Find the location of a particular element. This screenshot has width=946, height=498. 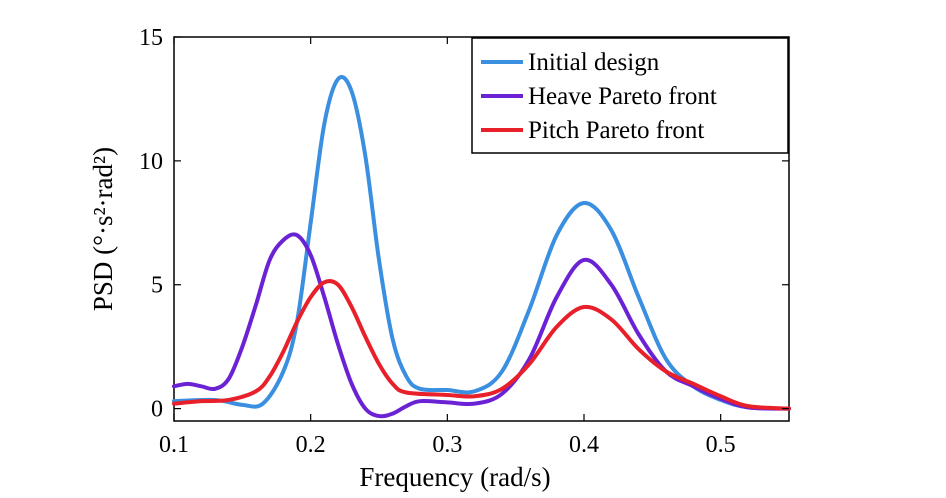

legend-box is located at coordinates (630, 95).